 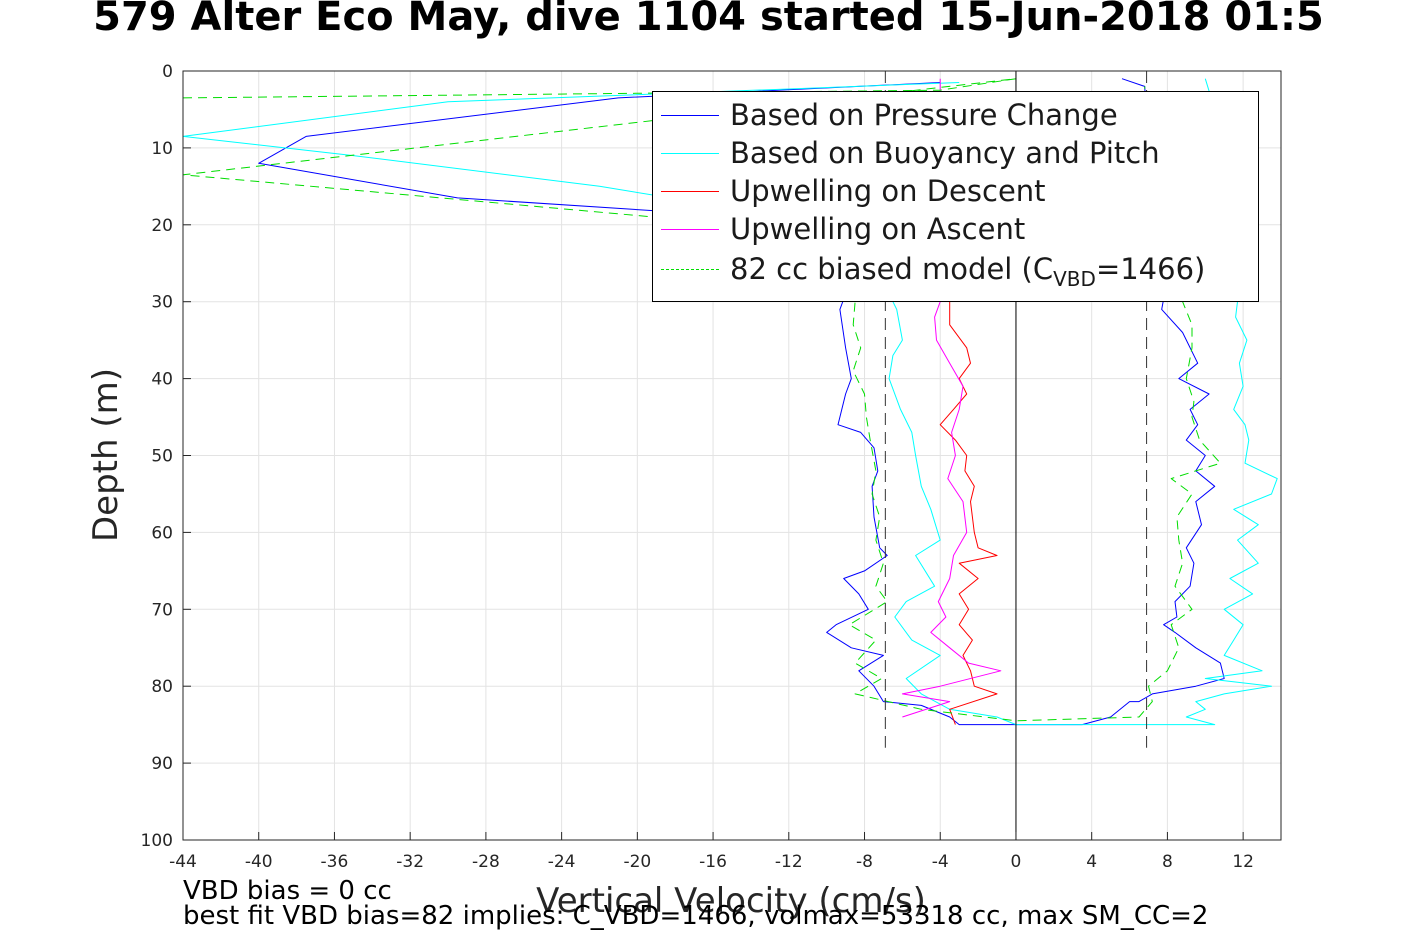 I want to click on x-tick-label: 0, so click(x=1016, y=862).